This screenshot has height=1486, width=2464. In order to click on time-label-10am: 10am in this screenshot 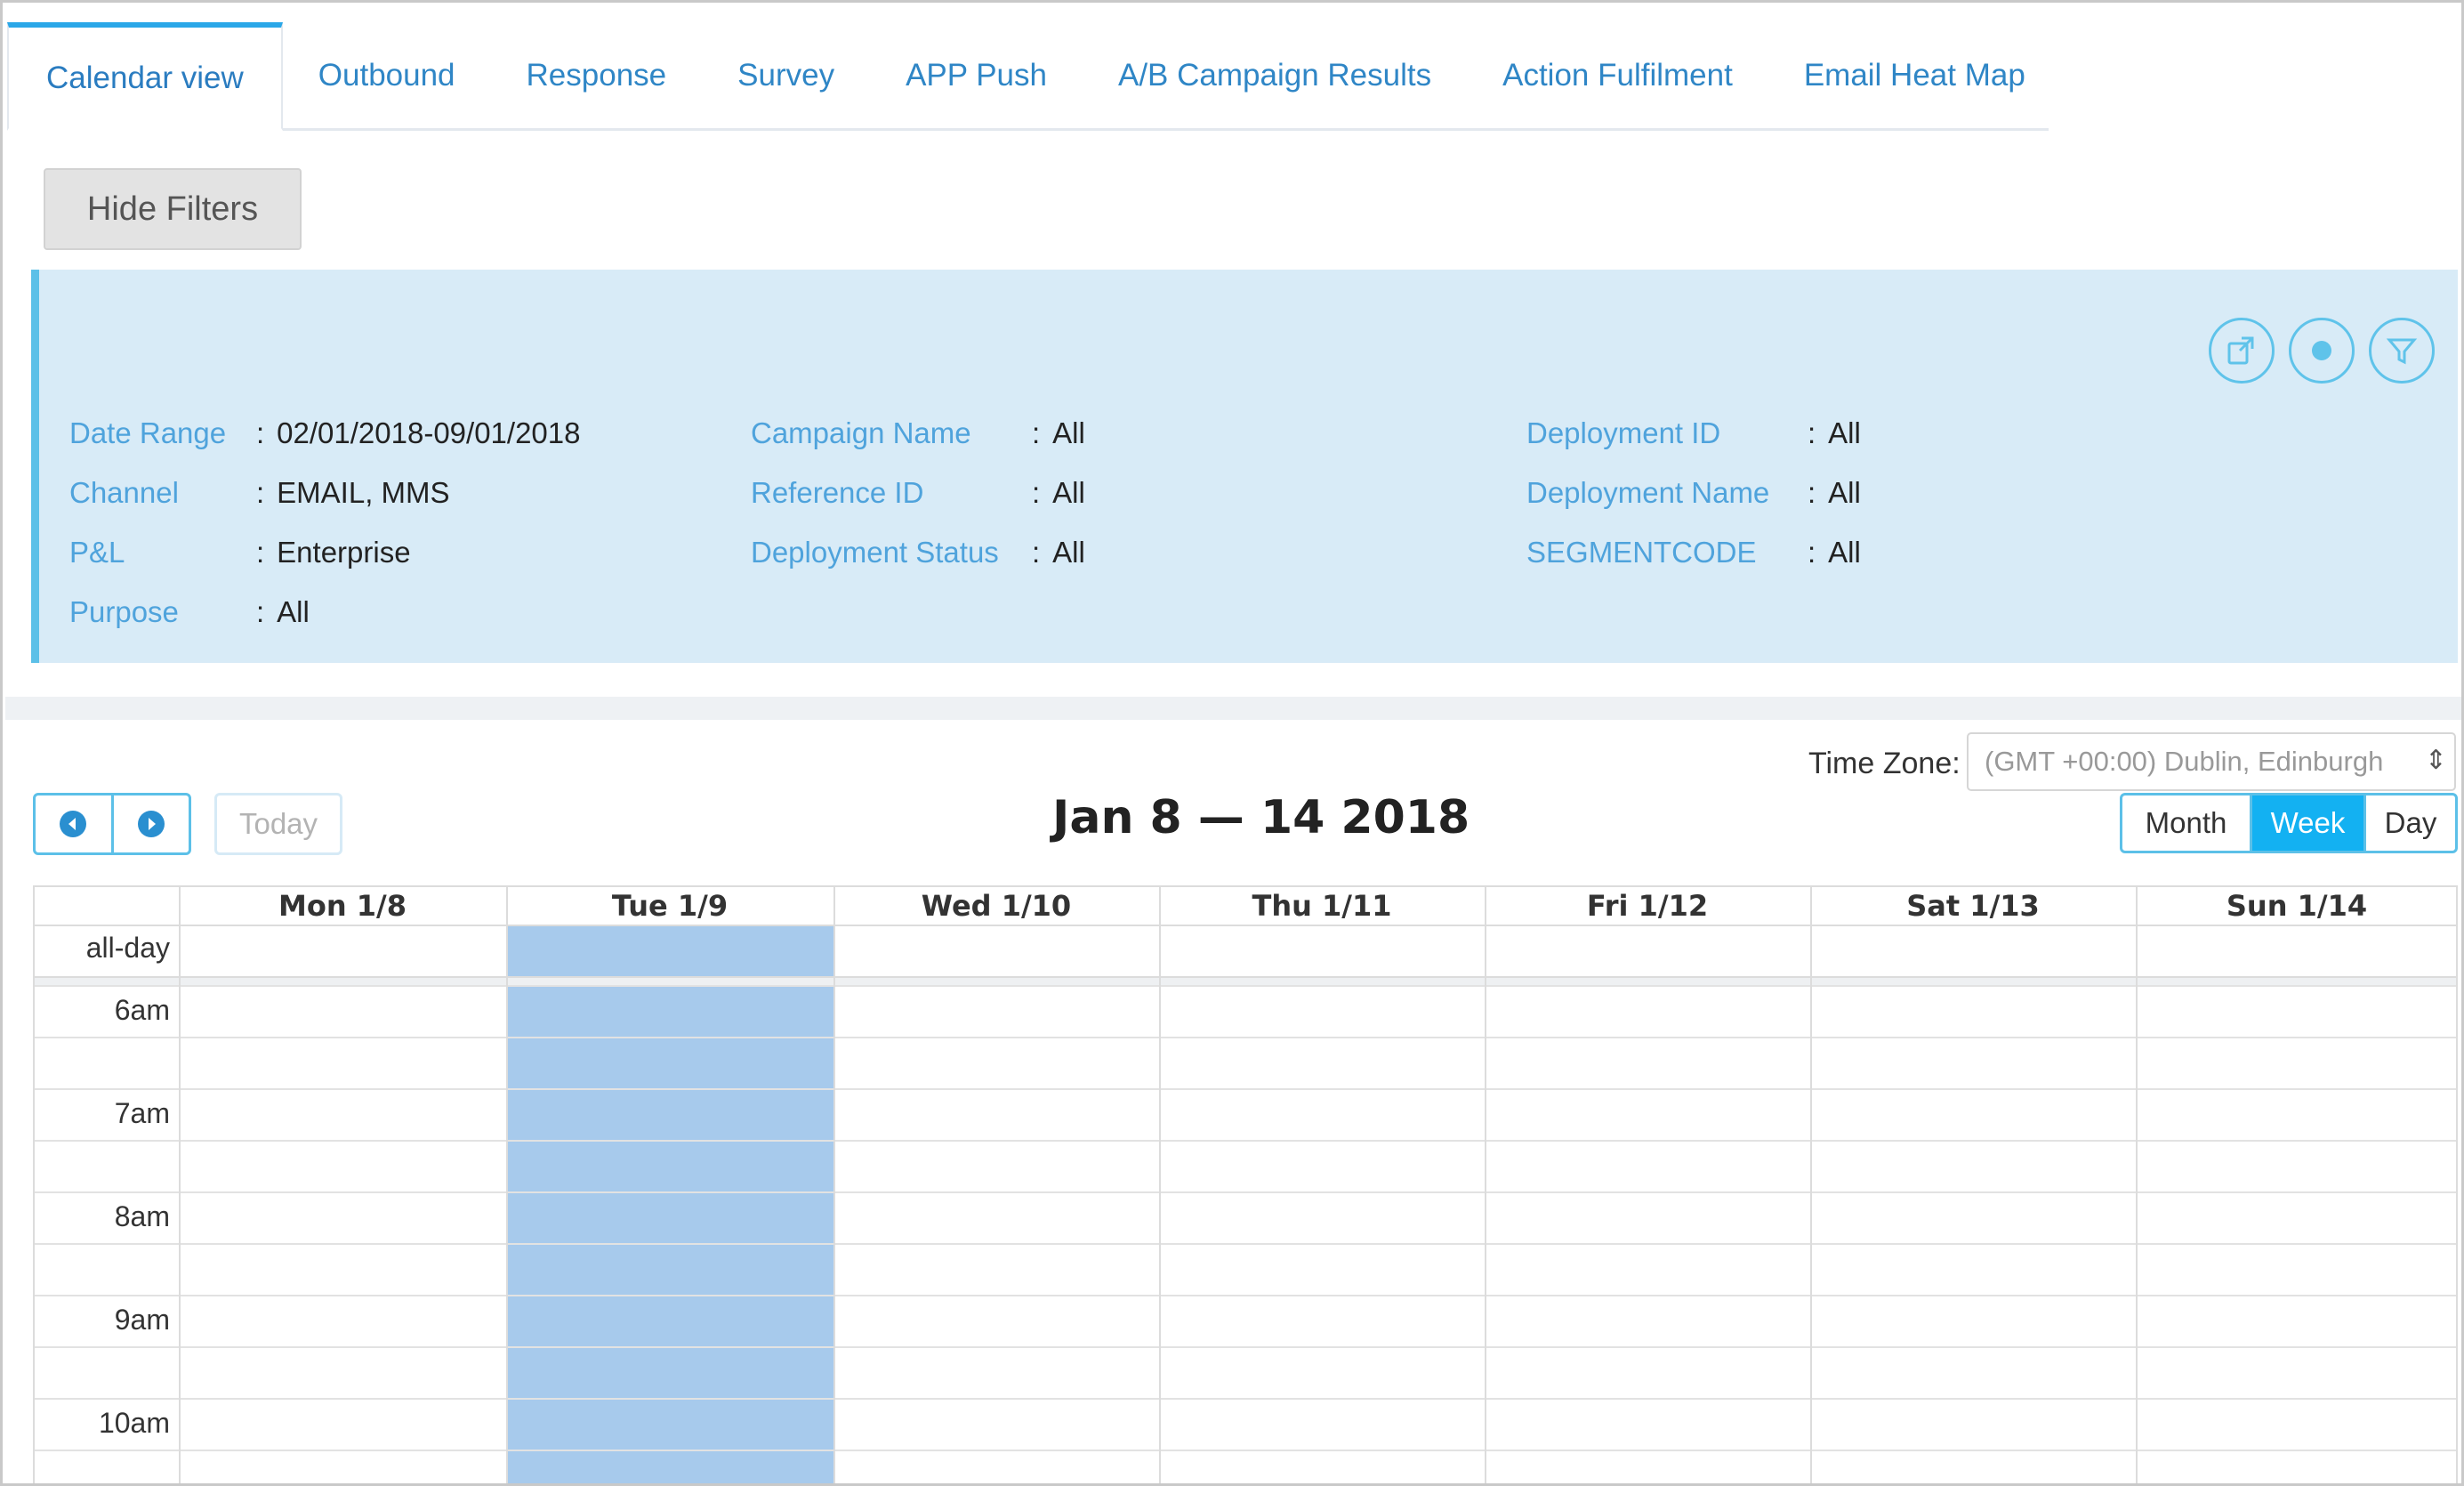, I will do `click(134, 1423)`.